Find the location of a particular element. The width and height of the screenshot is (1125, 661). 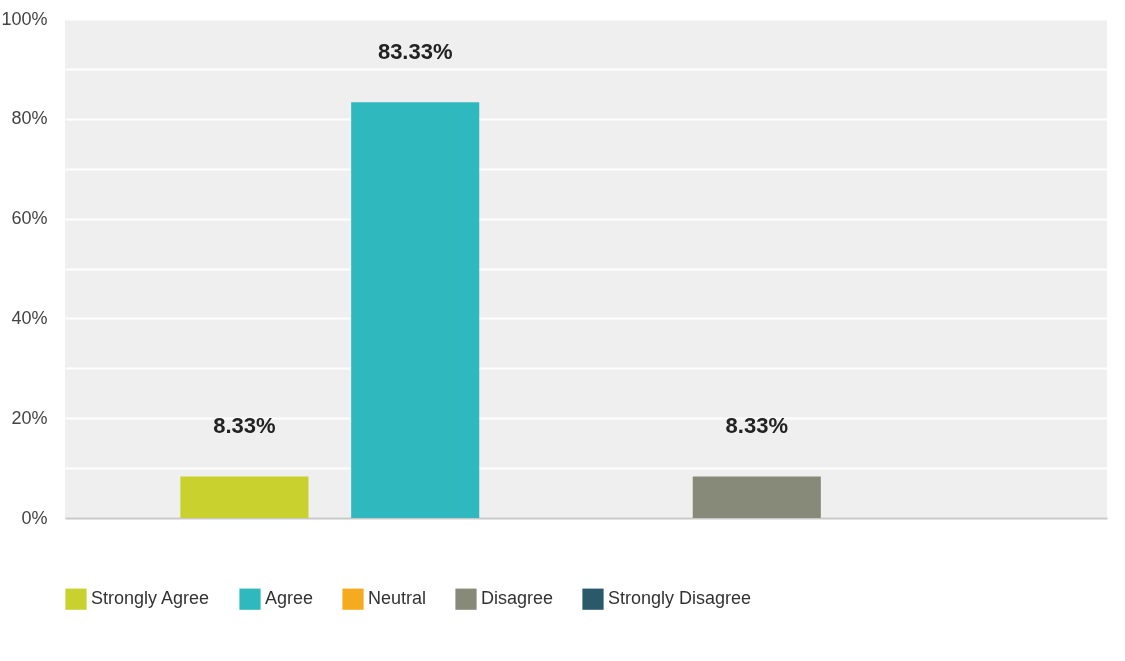

y-tick-label: 20% is located at coordinates (29, 417).